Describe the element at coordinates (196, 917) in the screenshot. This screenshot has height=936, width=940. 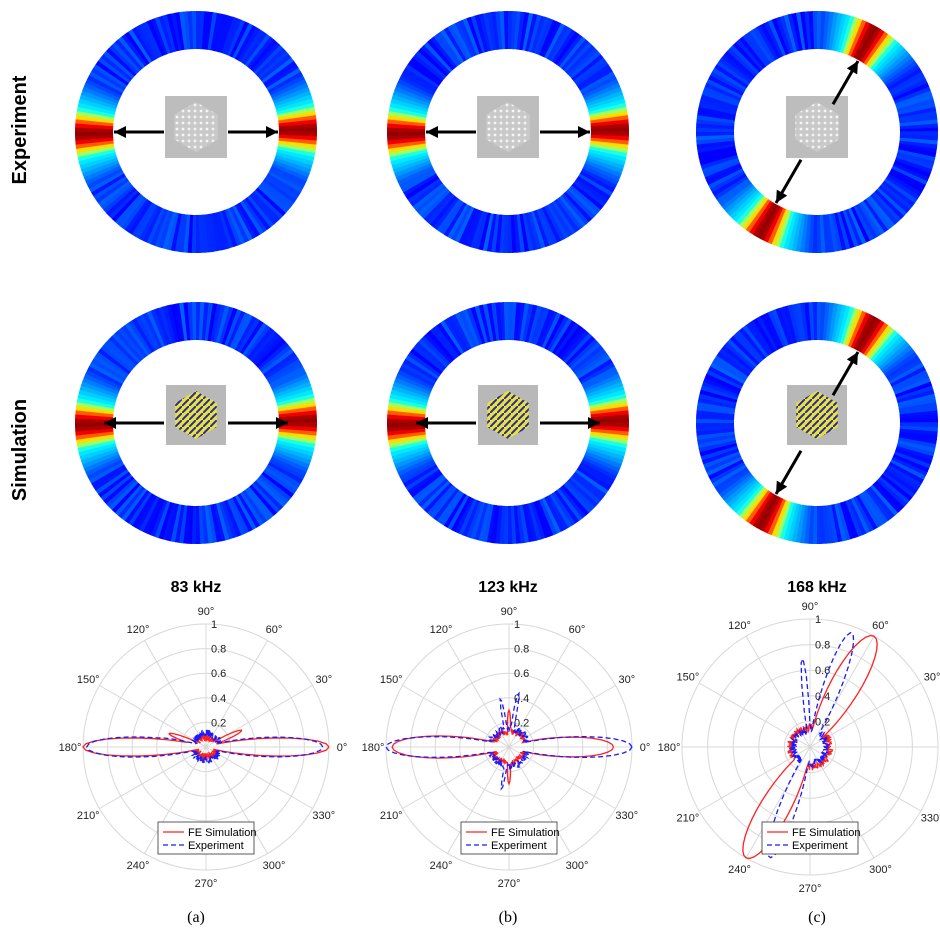
I see `caption-a: (a)` at that location.